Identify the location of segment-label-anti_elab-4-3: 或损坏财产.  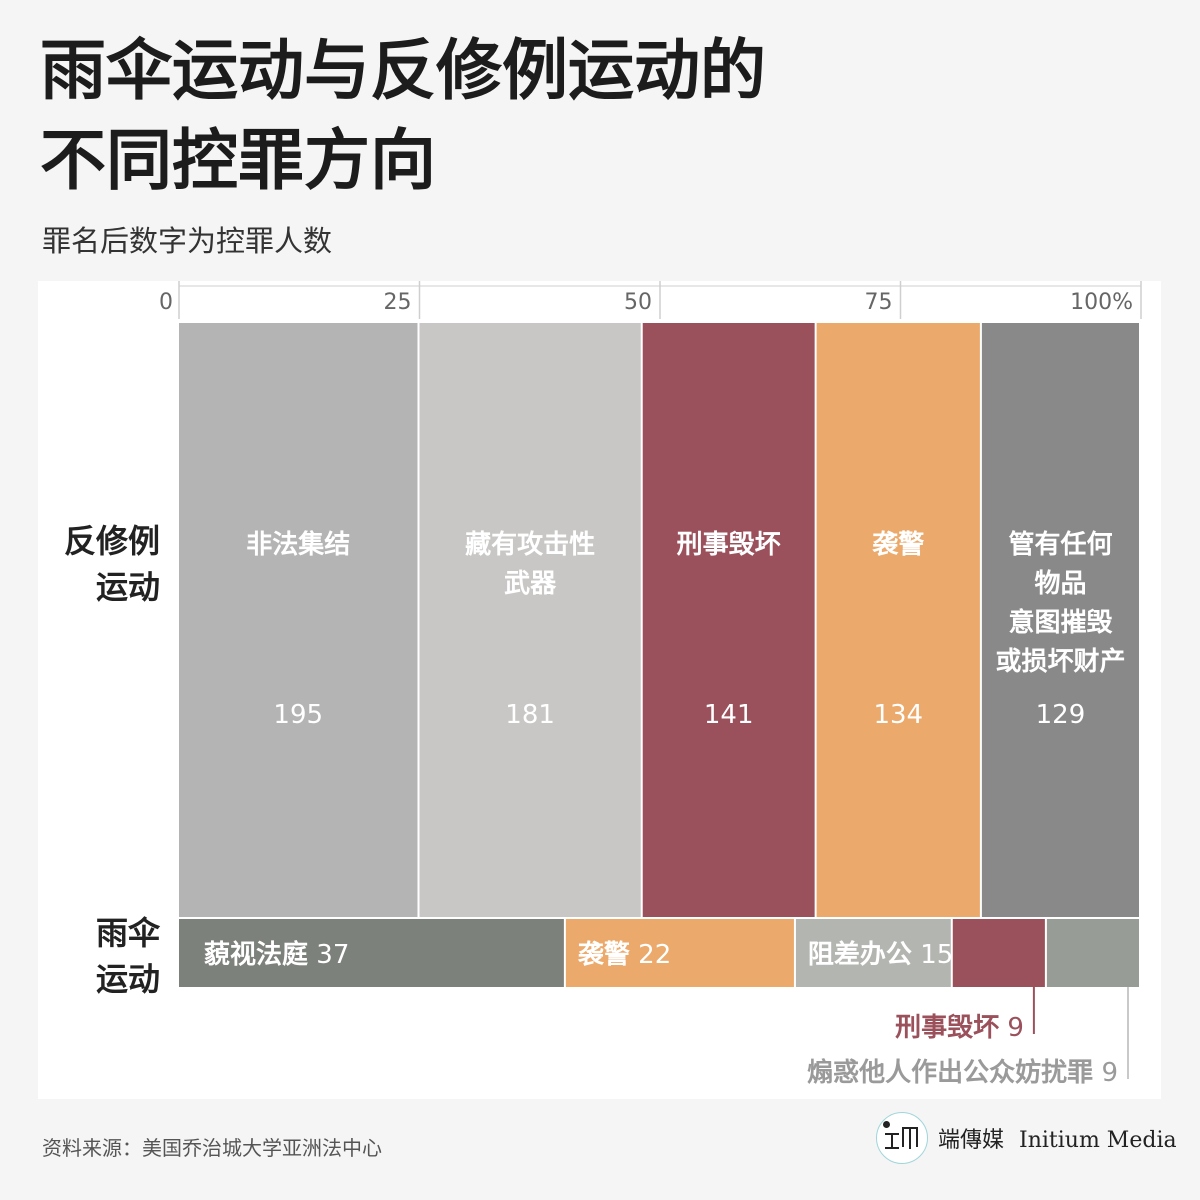
(1060, 662).